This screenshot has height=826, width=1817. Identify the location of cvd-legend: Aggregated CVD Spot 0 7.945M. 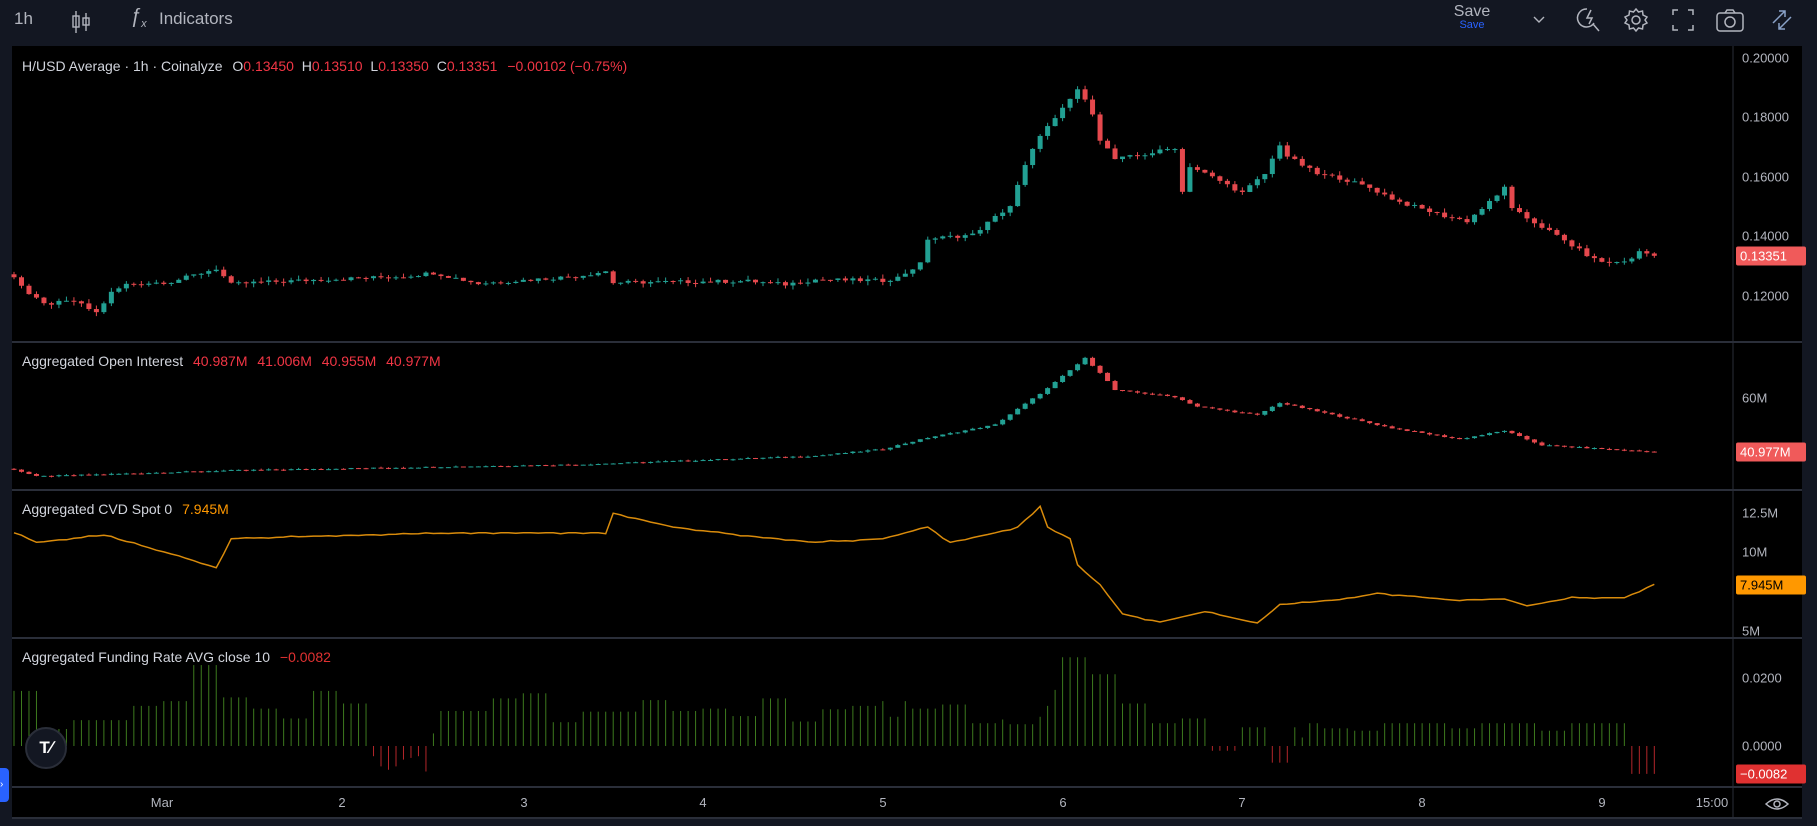
(125, 509).